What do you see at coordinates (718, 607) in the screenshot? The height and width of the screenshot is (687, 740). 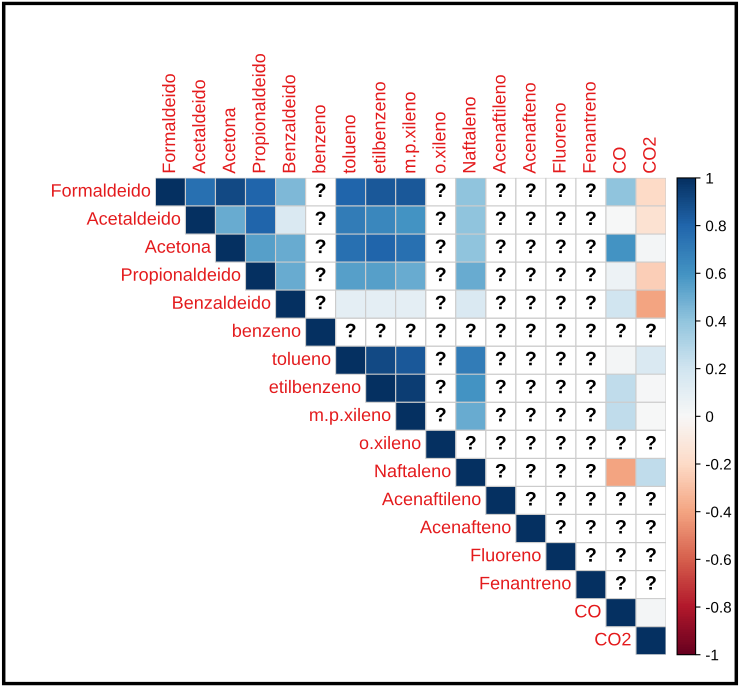 I see `color-bar-label: -0.8` at bounding box center [718, 607].